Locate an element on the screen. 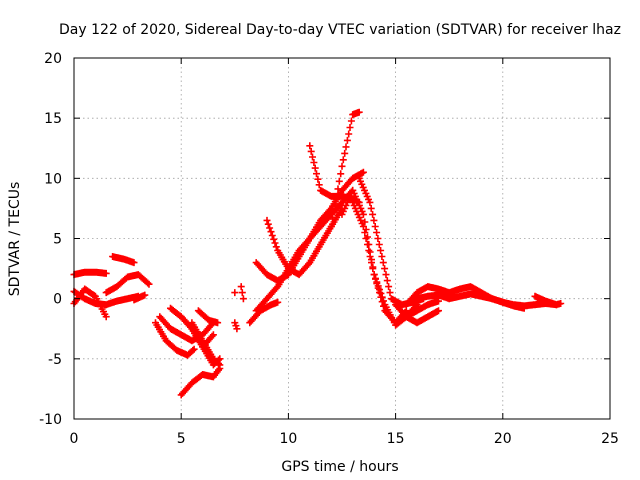 The width and height of the screenshot is (640, 480). y-tick-label: 5 is located at coordinates (57, 240).